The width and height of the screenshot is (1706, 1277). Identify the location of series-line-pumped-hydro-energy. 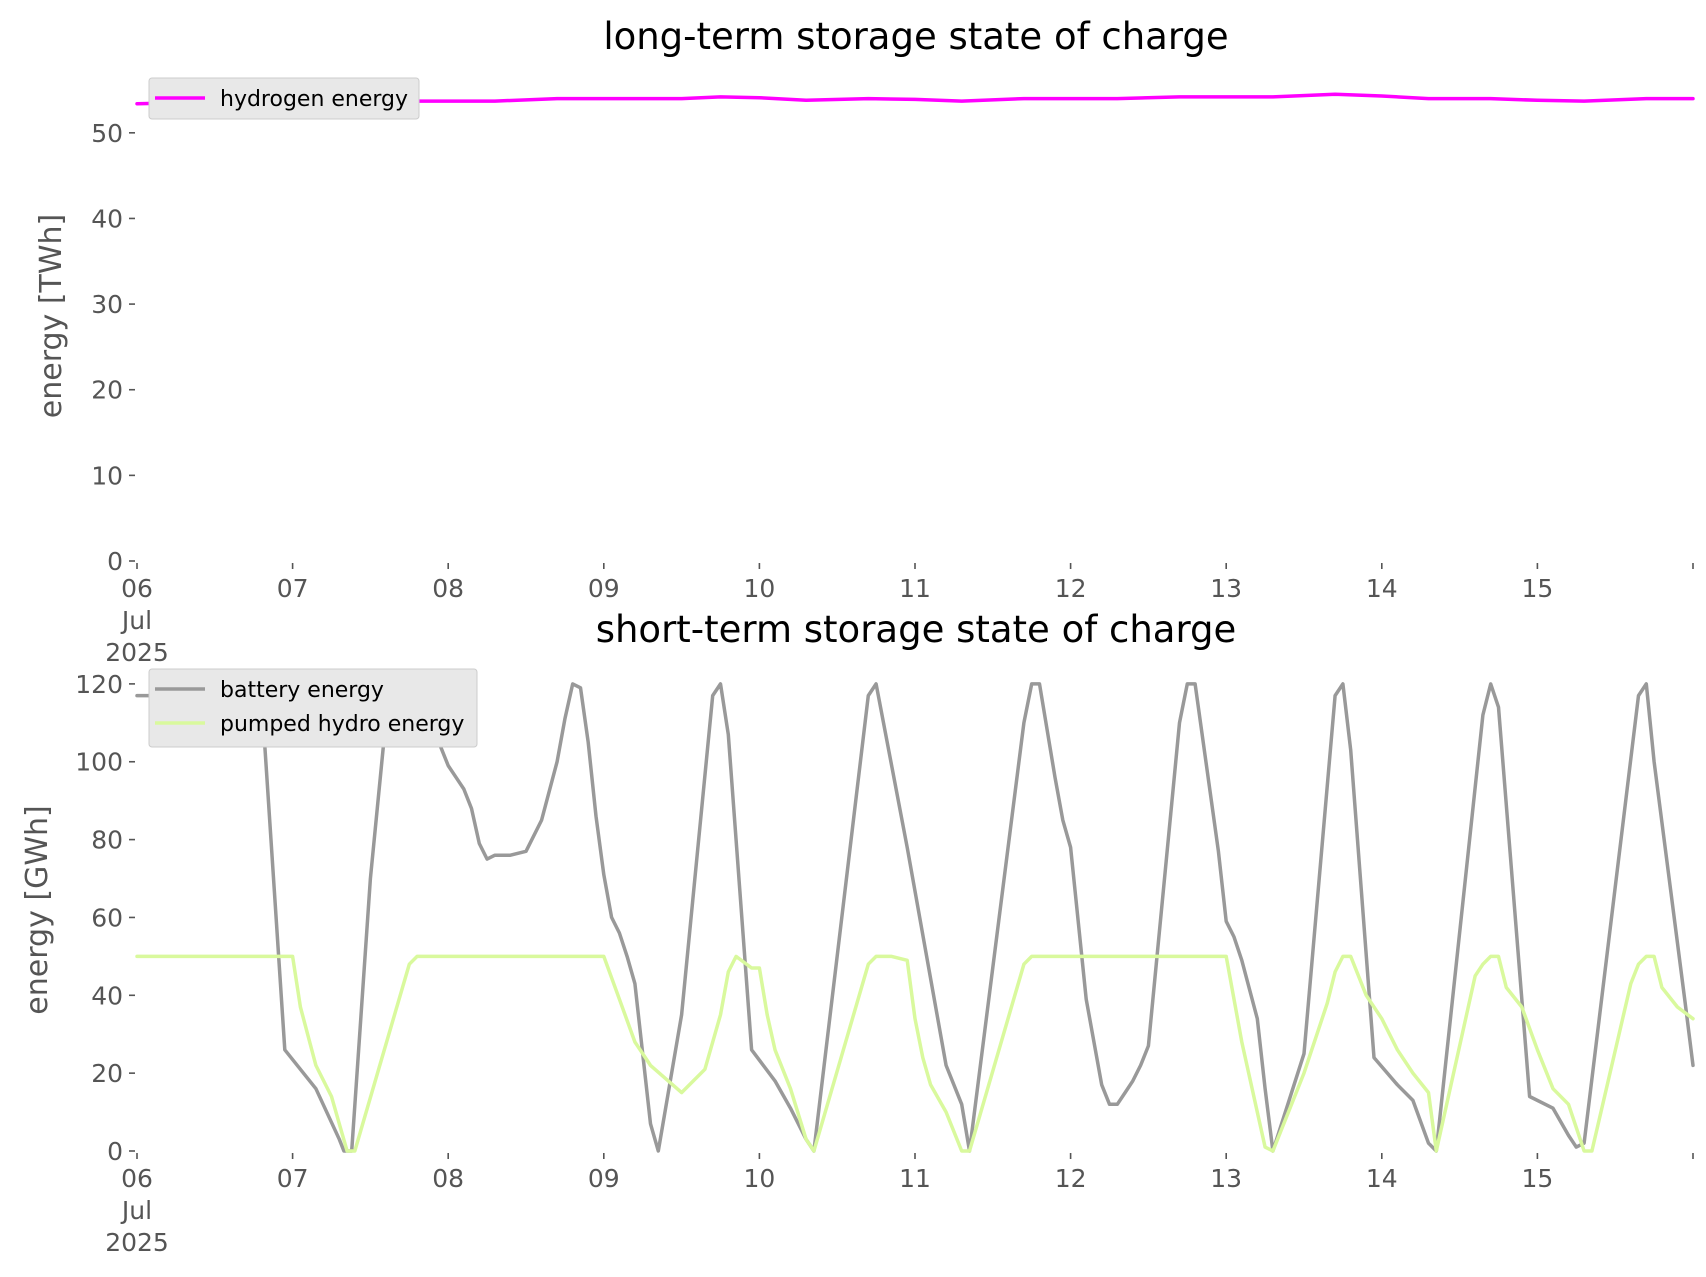
(915, 1053).